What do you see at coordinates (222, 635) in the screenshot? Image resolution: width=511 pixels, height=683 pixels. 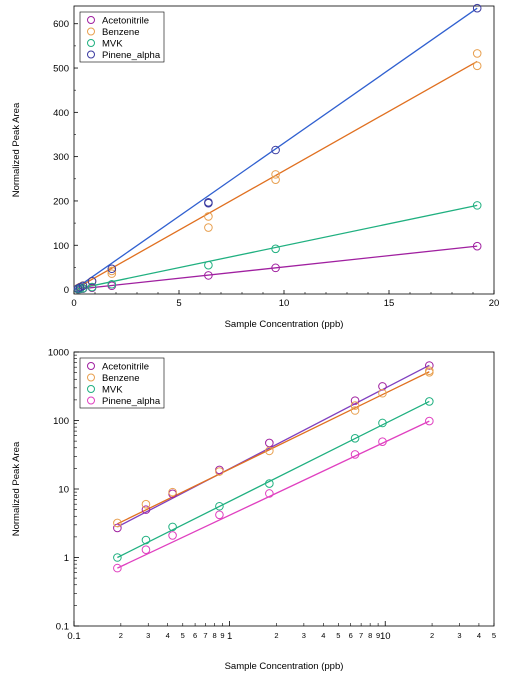 I see `log-x-minor-tick-label: 9` at bounding box center [222, 635].